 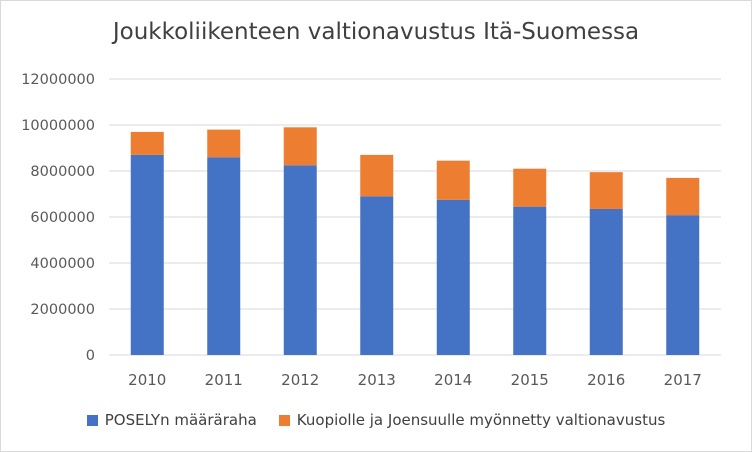 I want to click on x-tick-label: 2013, so click(x=377, y=380).